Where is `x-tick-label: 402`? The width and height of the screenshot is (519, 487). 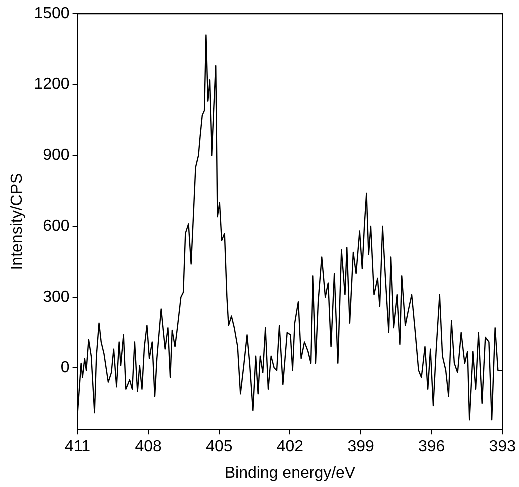 x-tick-label: 402 is located at coordinates (290, 447).